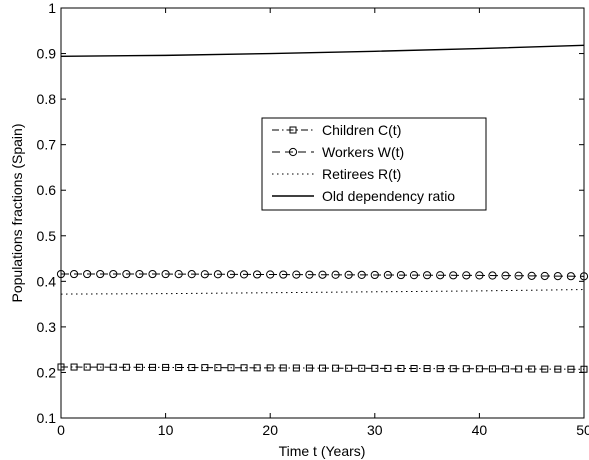 The width and height of the screenshot is (589, 460). I want to click on legend-label: Children C(t), so click(361, 130).